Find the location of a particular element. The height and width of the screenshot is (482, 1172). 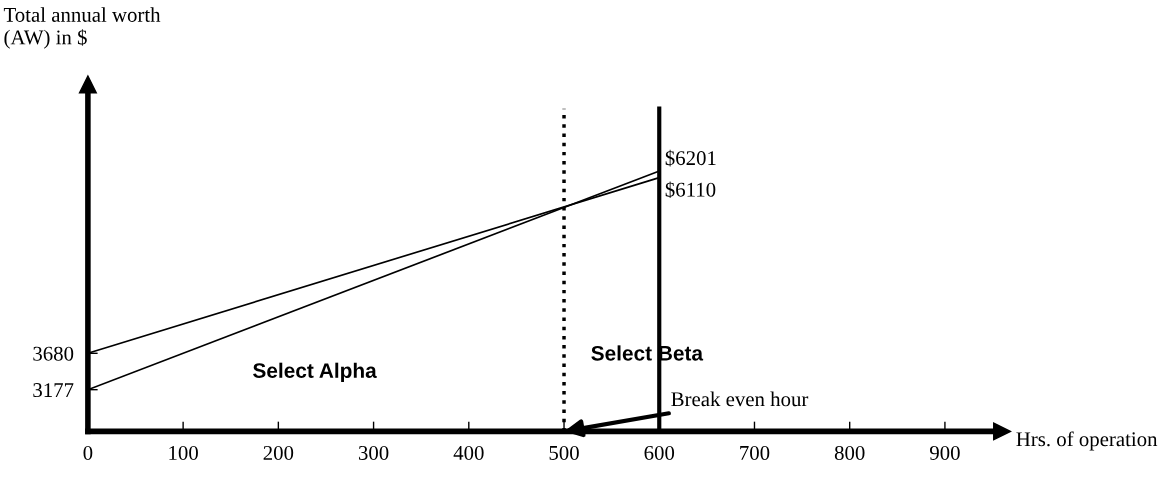

x-axis-title: Hrs. of operation is located at coordinates (1087, 441).